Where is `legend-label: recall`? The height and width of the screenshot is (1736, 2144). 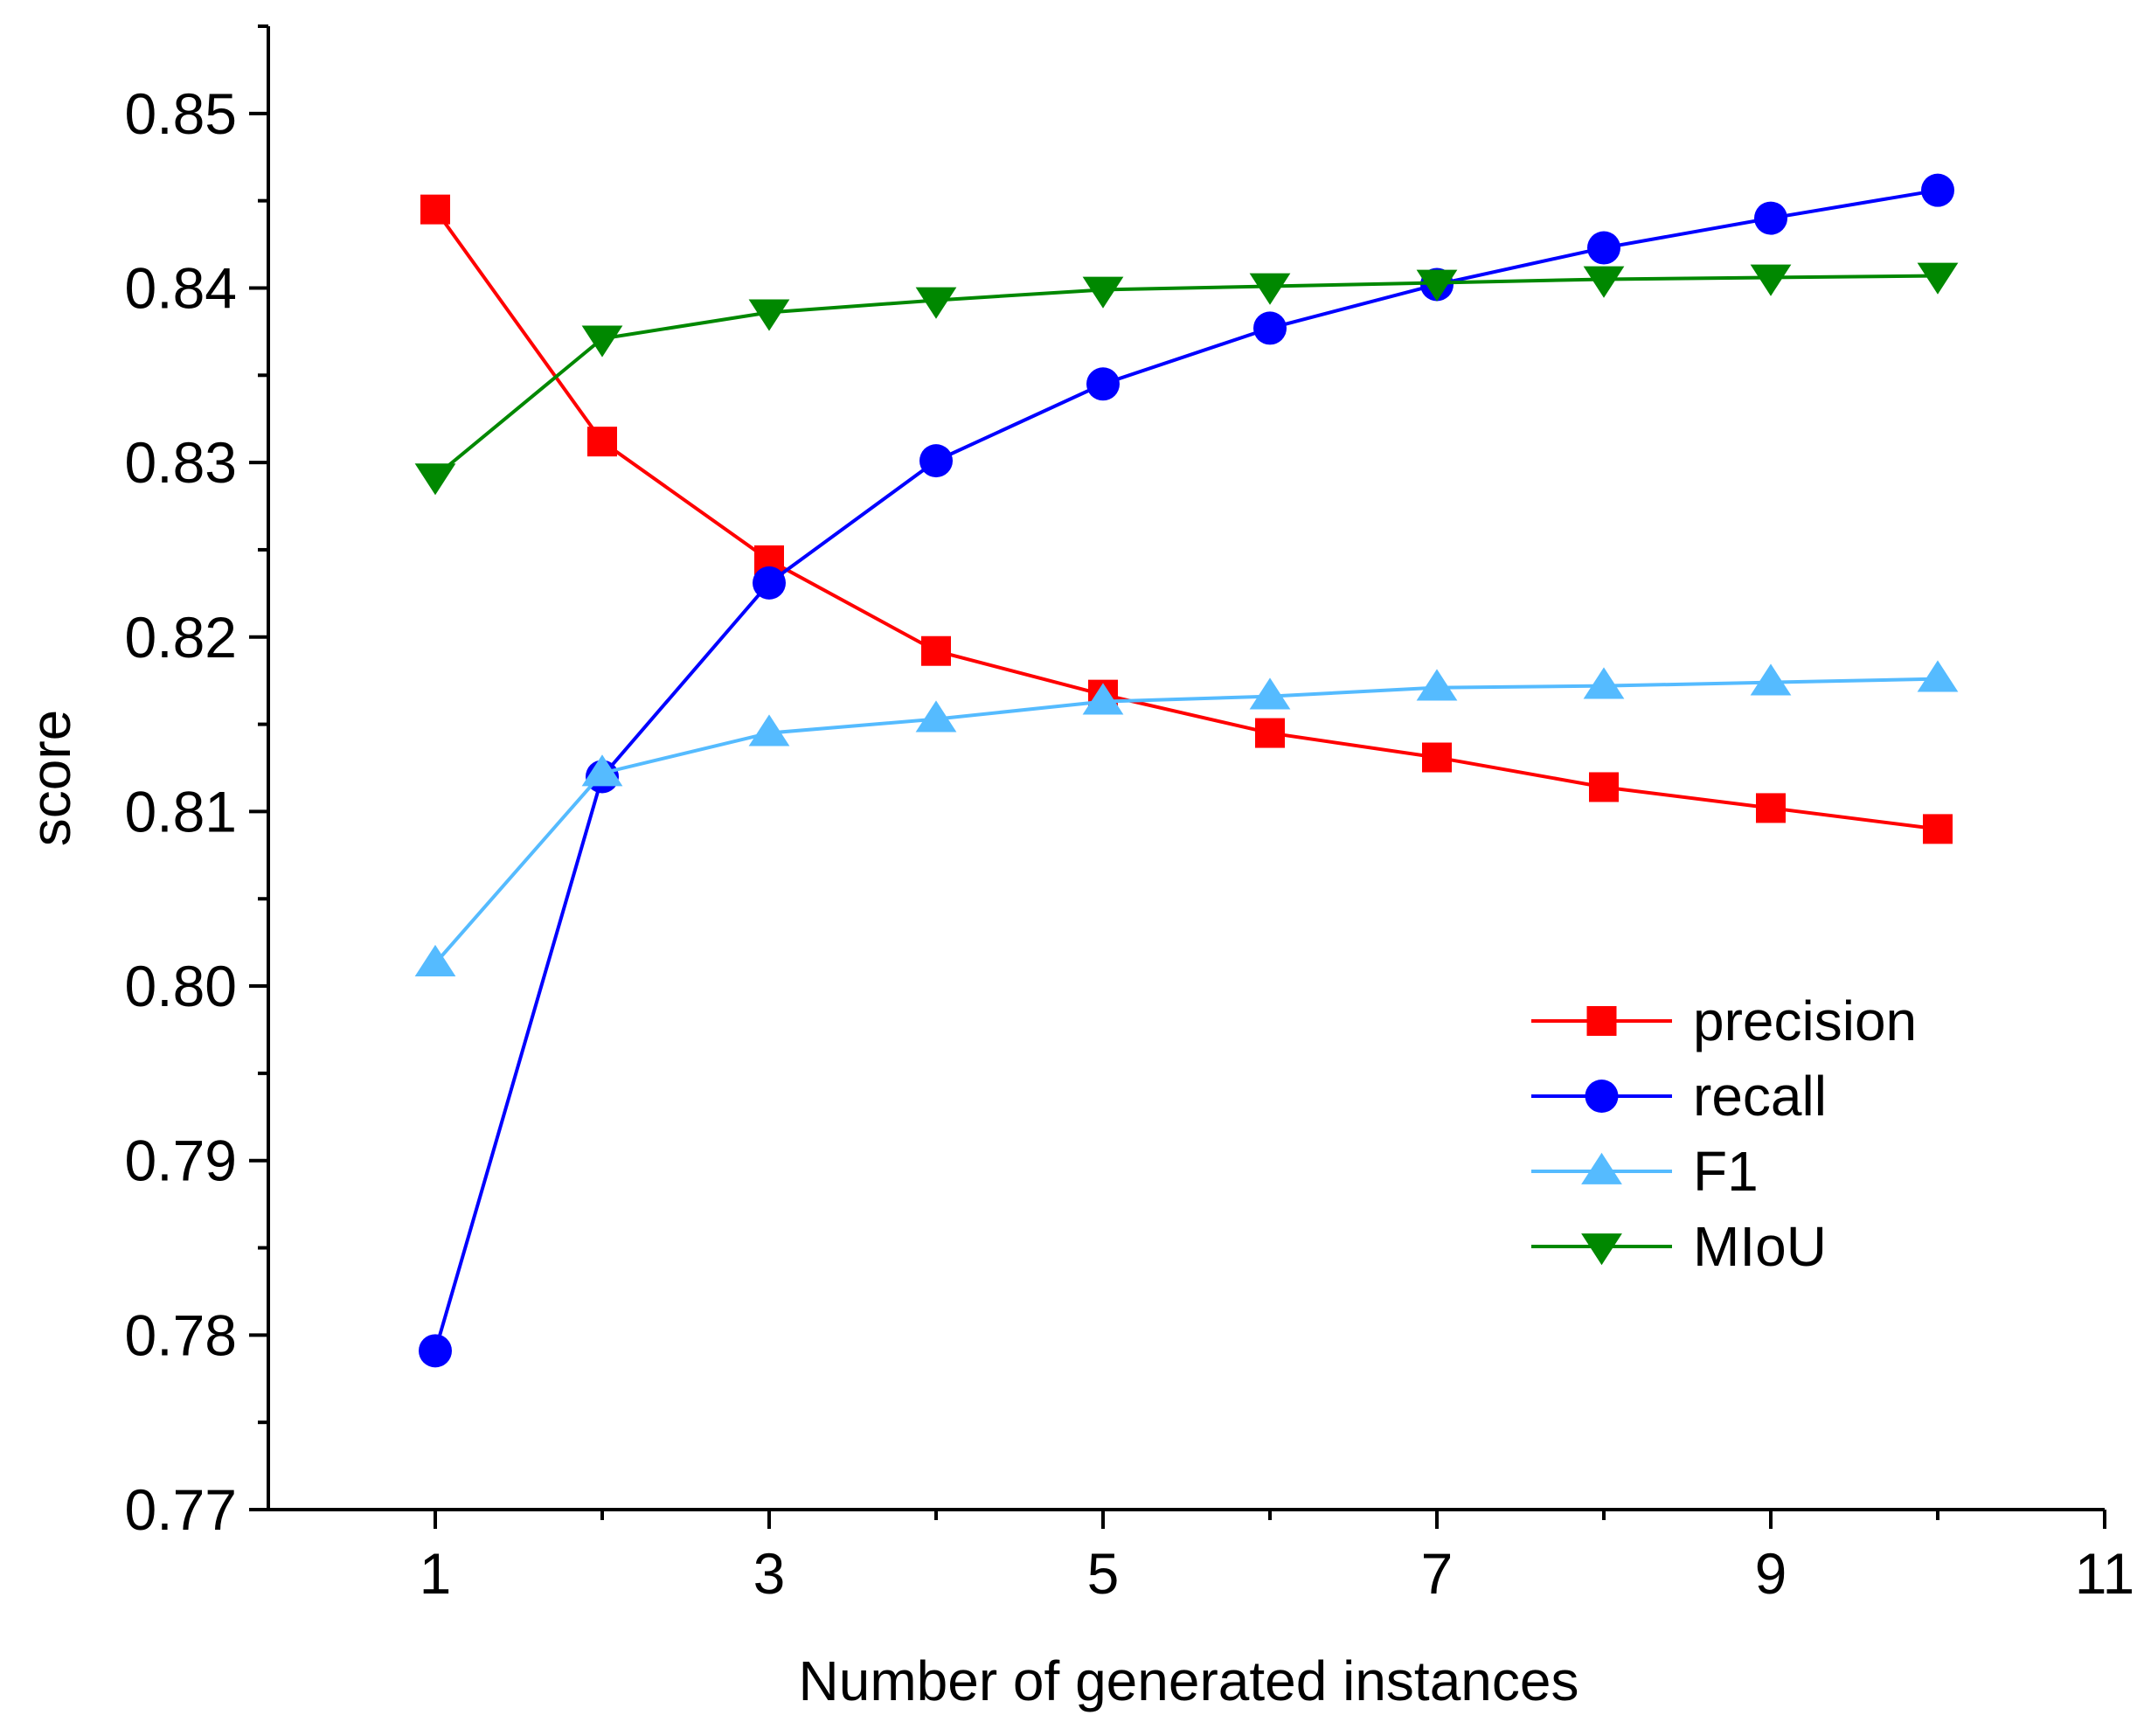
legend-label: recall is located at coordinates (1760, 1096).